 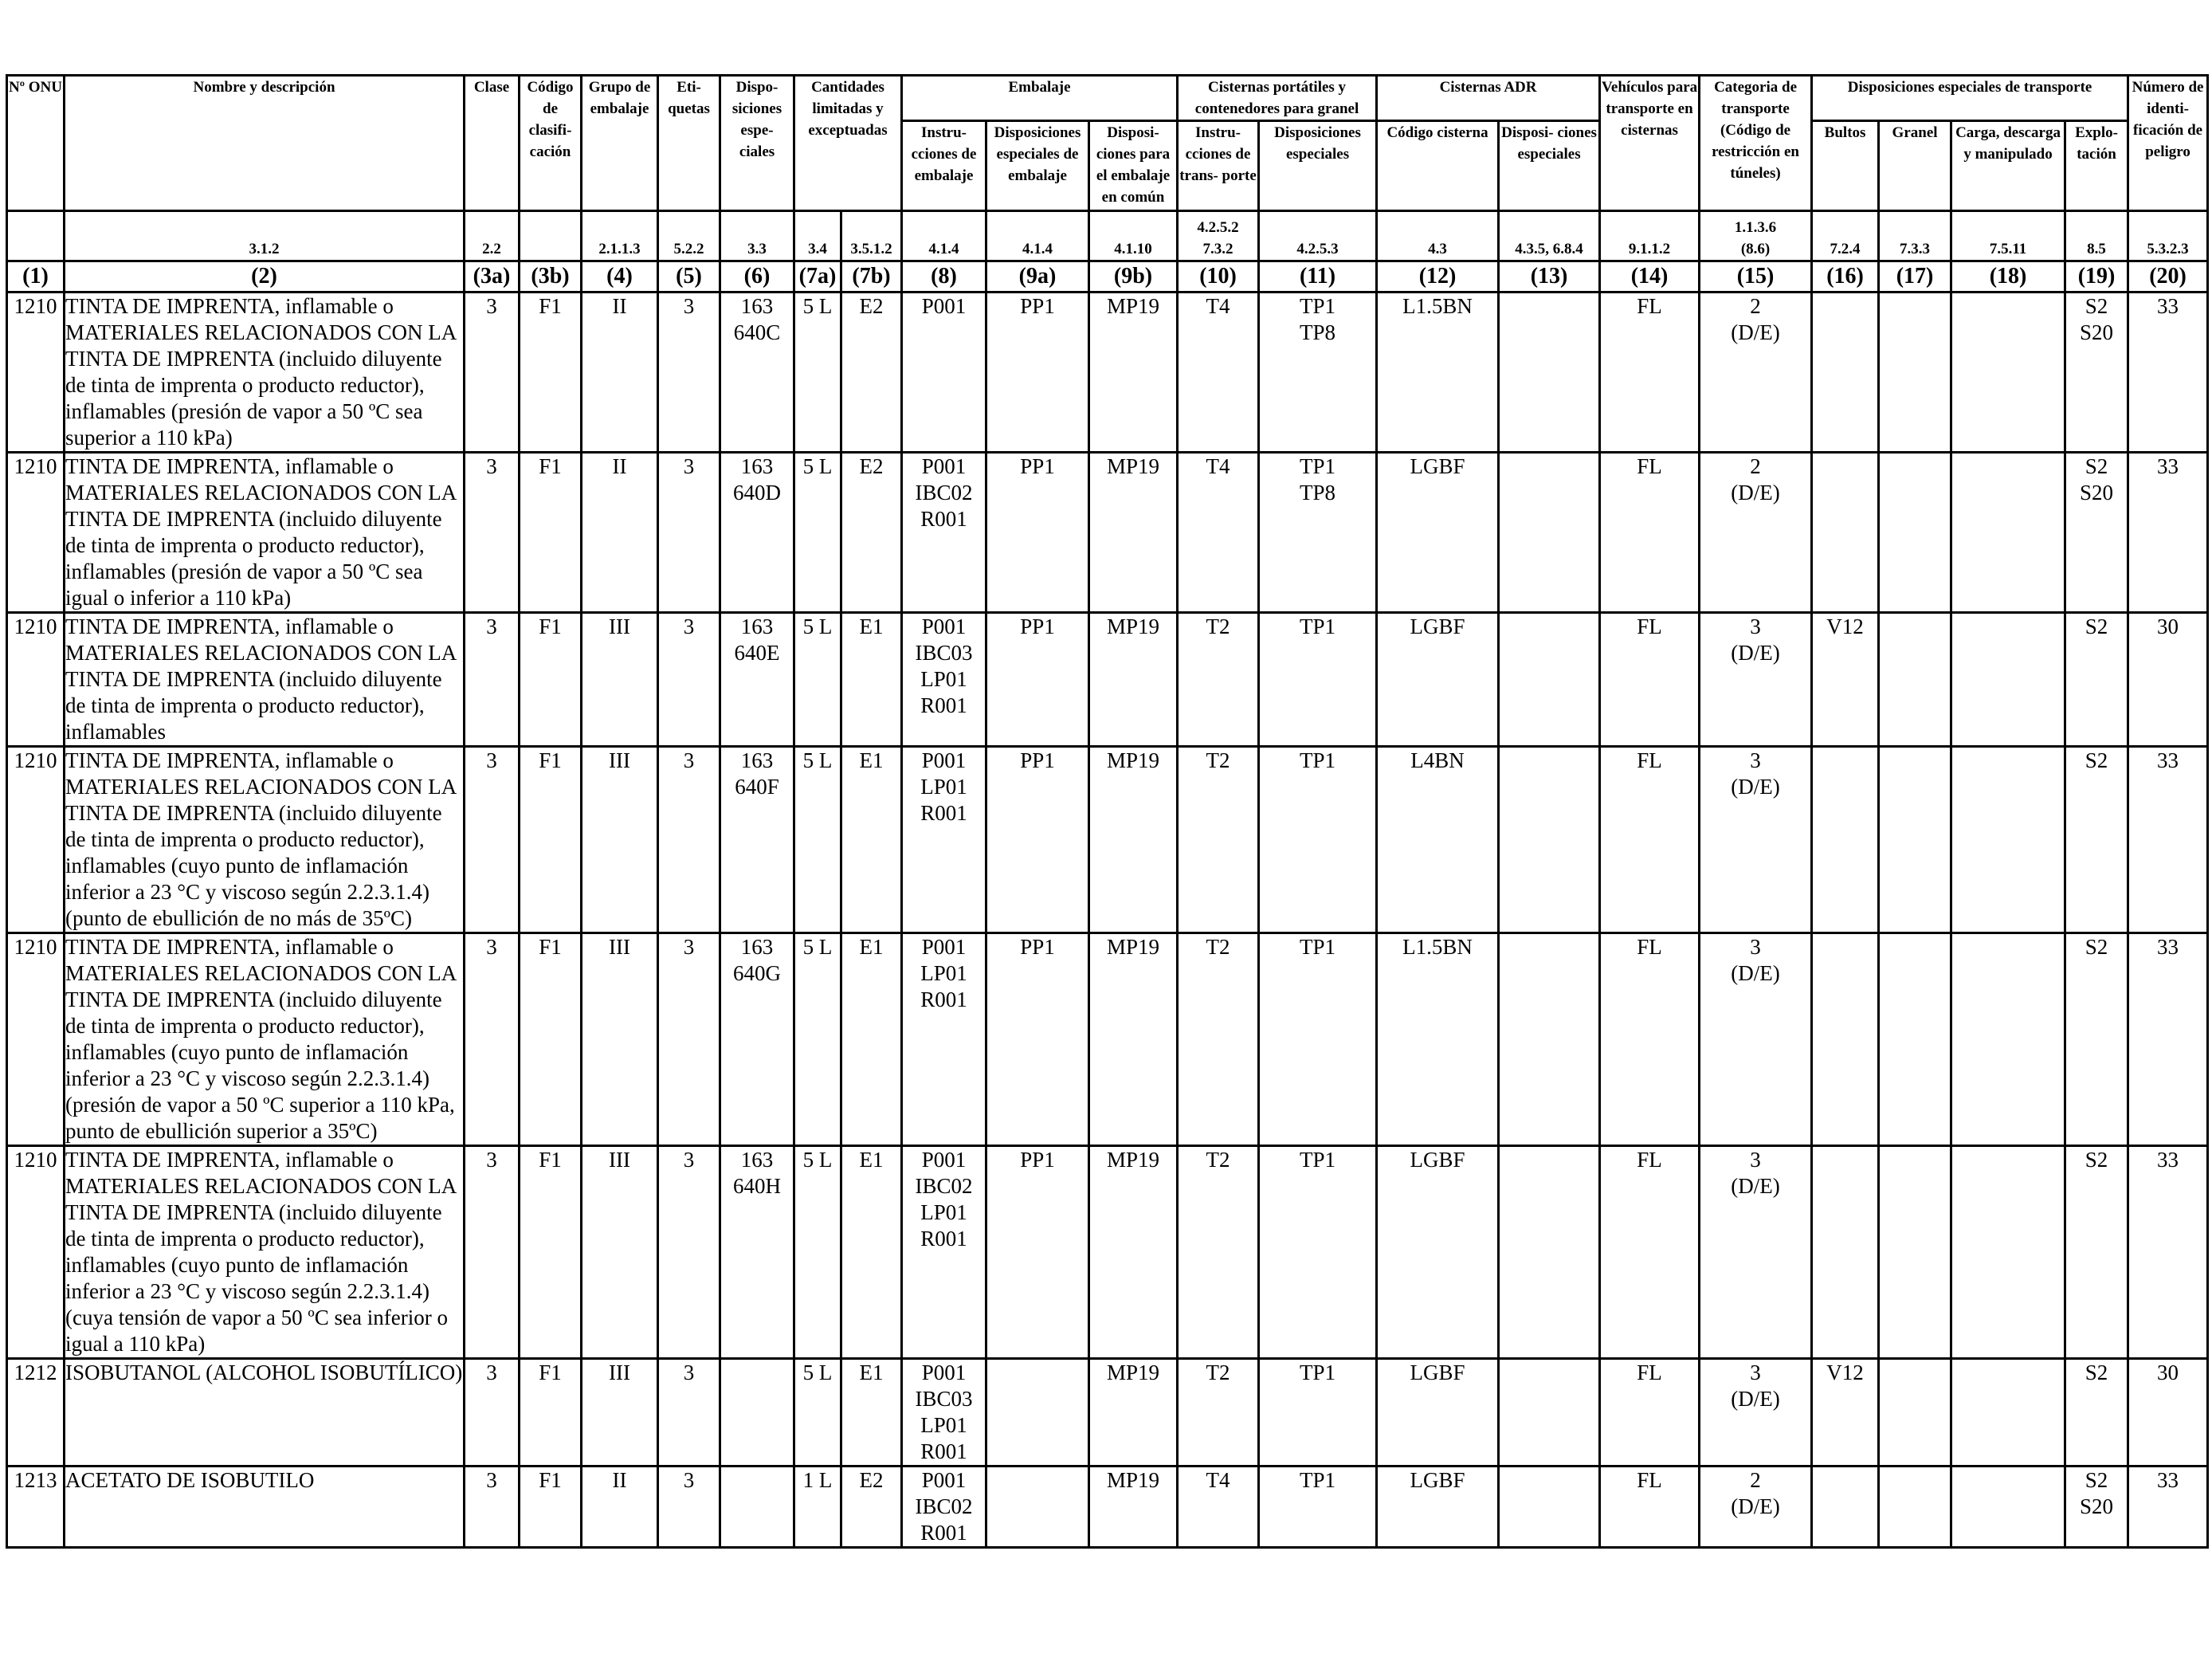 I want to click on header-portable-instructions: Instru- cciones de trans- porte, so click(x=1218, y=166).